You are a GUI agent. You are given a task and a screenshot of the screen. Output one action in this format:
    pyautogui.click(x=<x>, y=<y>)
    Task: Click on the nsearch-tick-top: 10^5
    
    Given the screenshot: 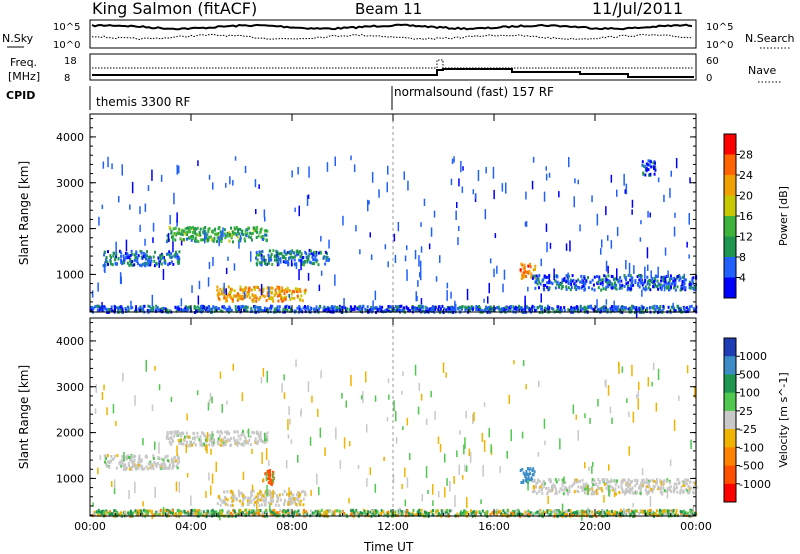 What is the action you would take?
    pyautogui.click(x=719, y=27)
    